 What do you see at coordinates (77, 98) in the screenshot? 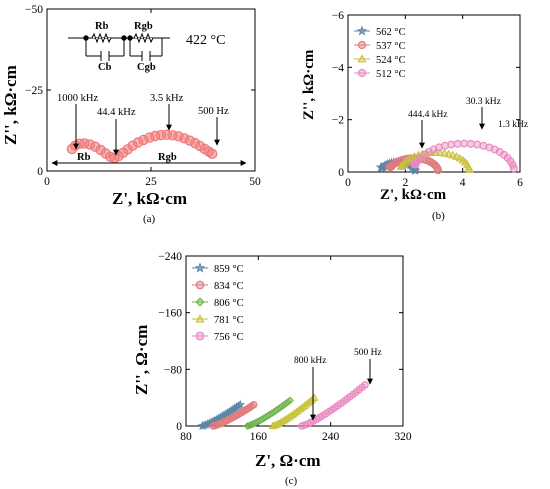
I see `annotation-1000khz: 1000 kHz` at bounding box center [77, 98].